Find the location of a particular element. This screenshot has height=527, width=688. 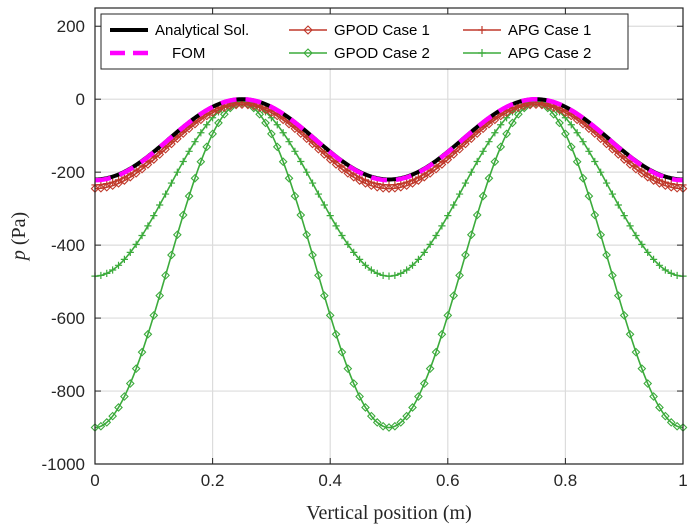

y-axis-label-unit: (Pa) is located at coordinates (19, 228).